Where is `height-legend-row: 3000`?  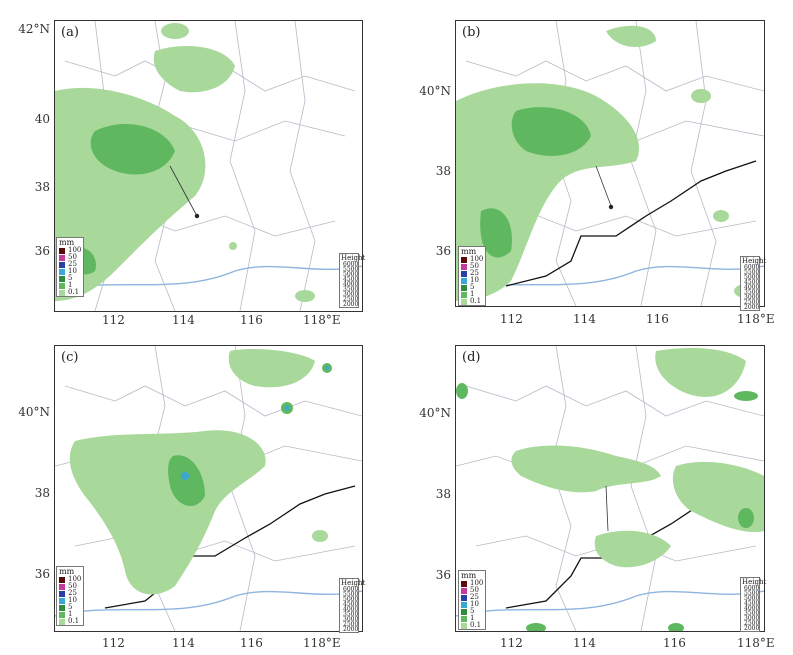
height-legend-row: 3000 is located at coordinates (750, 297).